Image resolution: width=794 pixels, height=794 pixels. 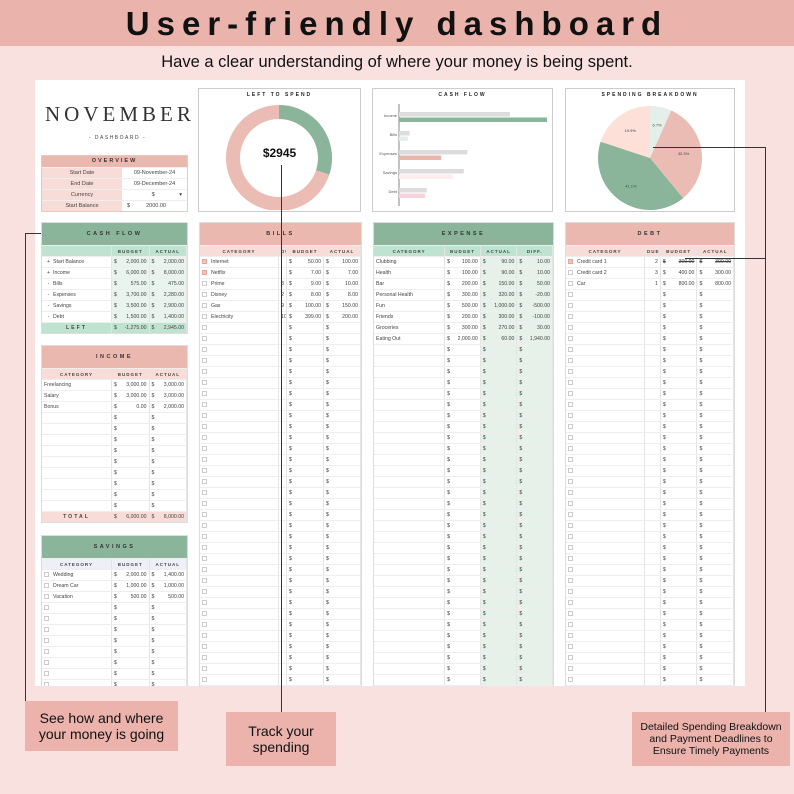 I want to click on table-row: Clubbing $100.00 $90.00 $10.00, so click(x=463, y=261).